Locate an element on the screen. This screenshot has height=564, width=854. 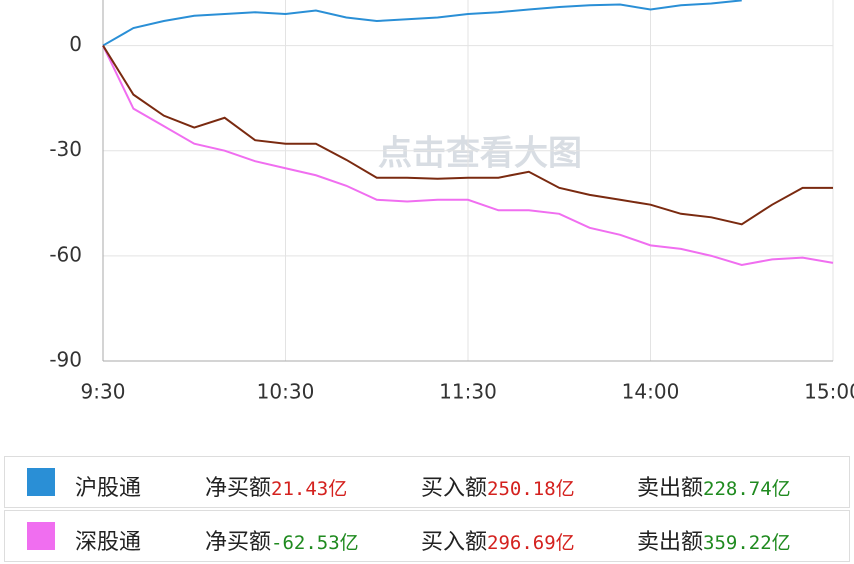
sell: 卖出额228.74亿 is located at coordinates (714, 486).